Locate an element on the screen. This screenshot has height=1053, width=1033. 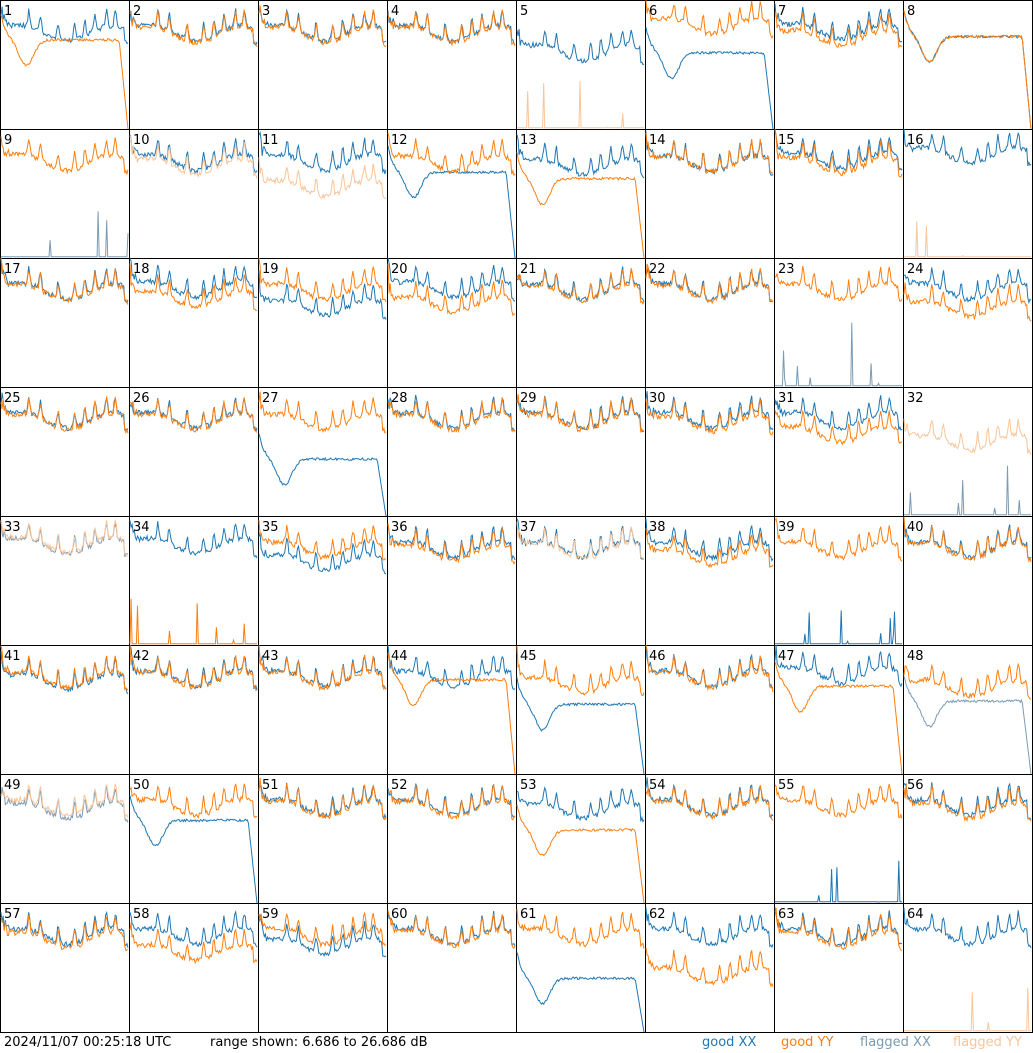
panel-3: 3 is located at coordinates (323, 65).